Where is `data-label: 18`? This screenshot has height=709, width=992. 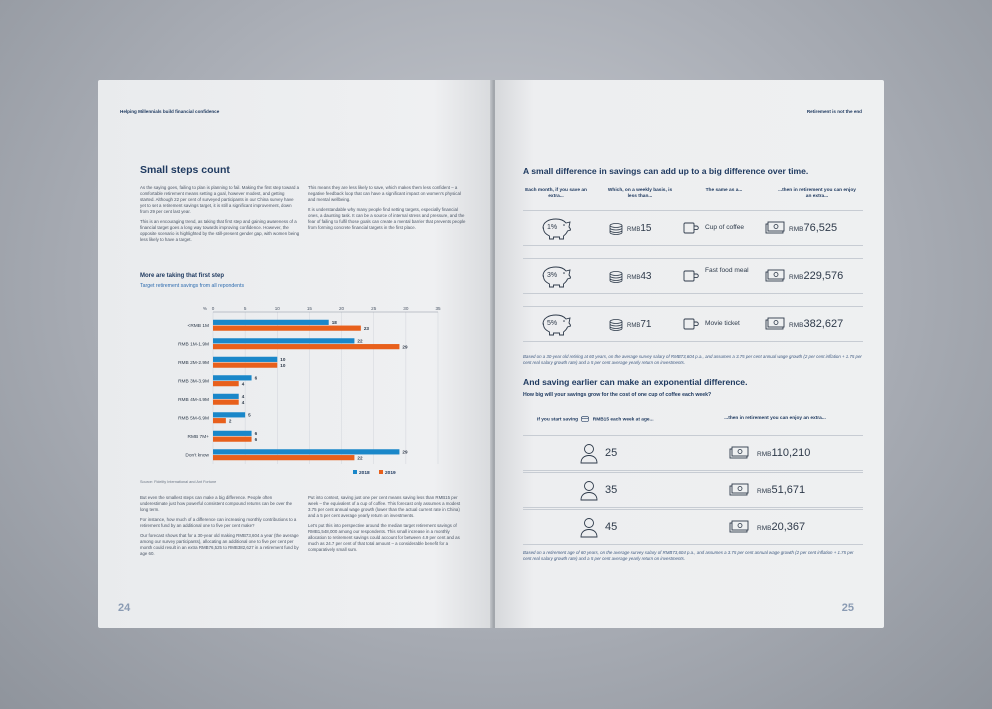
data-label: 18 is located at coordinates (335, 322).